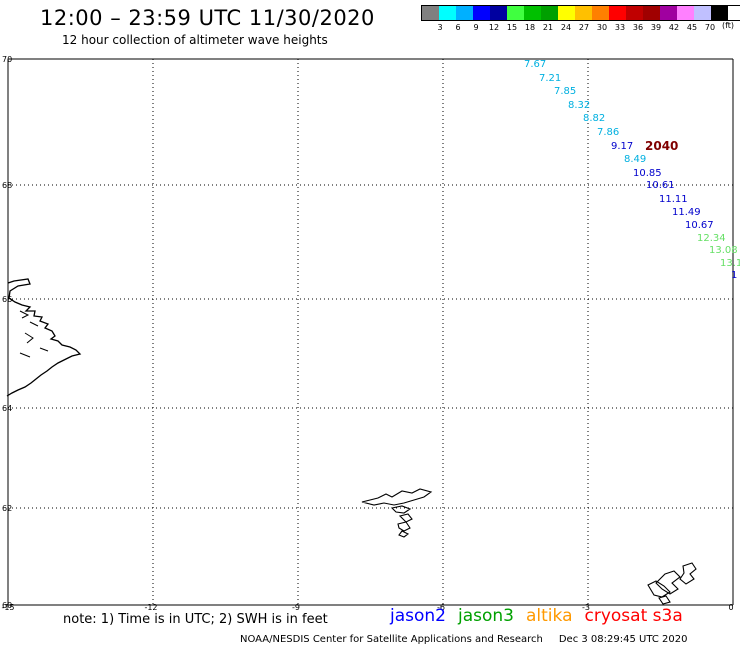 The height and width of the screenshot is (650, 740). What do you see at coordinates (535, 64) in the screenshot?
I see `wave-height-value: 7.67` at bounding box center [535, 64].